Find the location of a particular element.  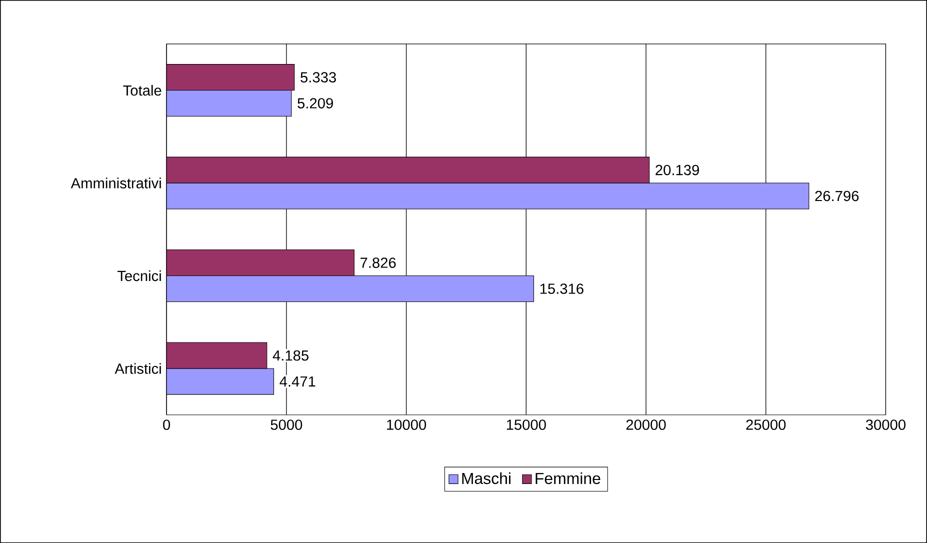

data-label: 15.316 is located at coordinates (562, 288).